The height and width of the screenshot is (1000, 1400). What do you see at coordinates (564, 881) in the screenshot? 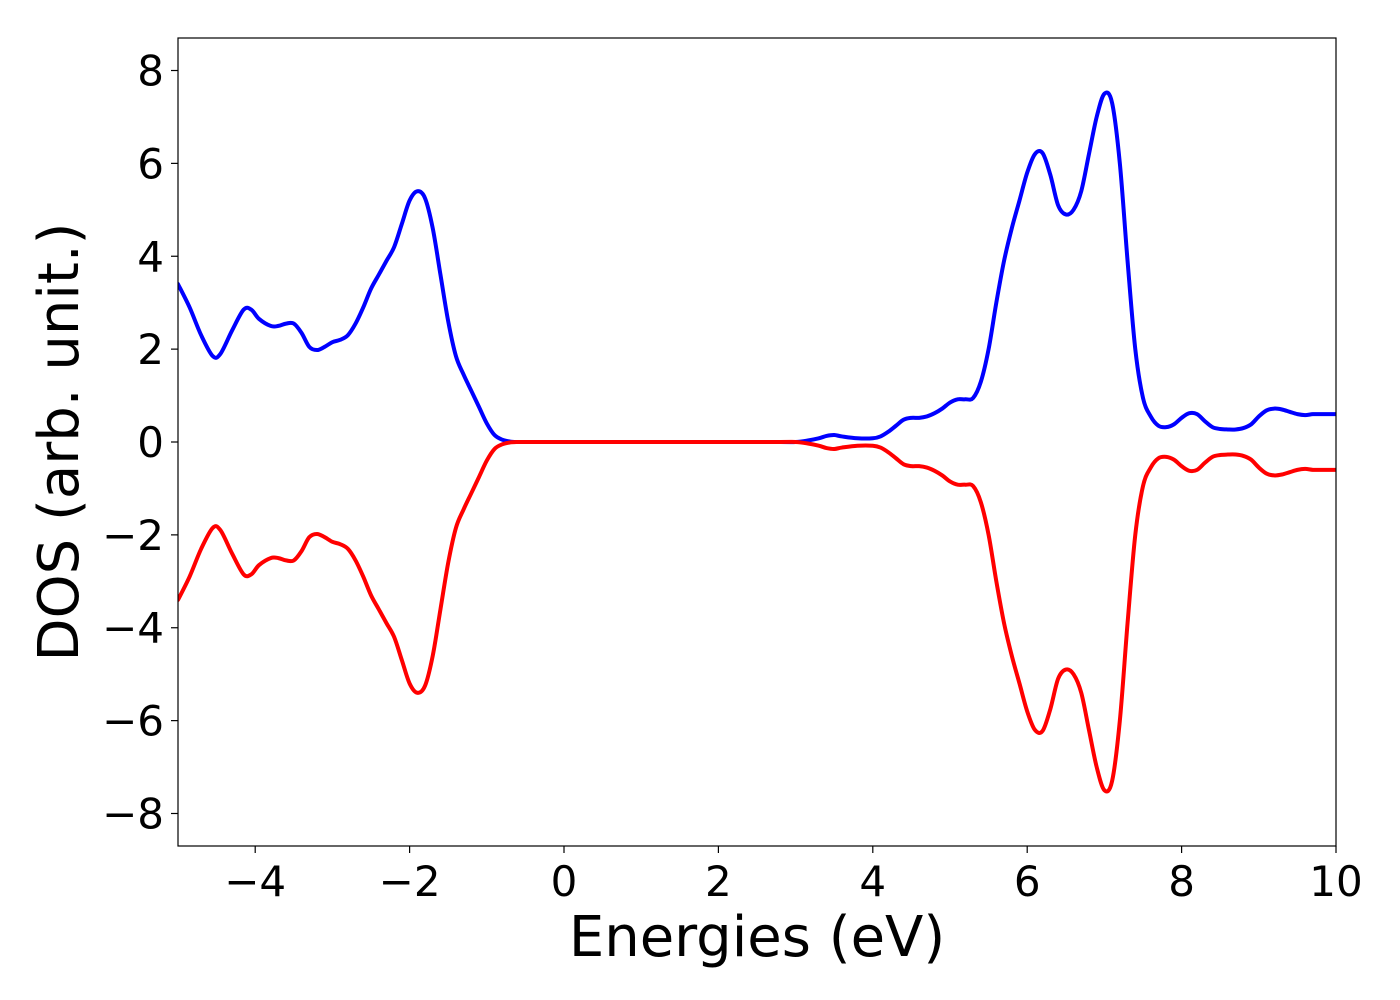
I see `x-tick-label: 0` at bounding box center [564, 881].